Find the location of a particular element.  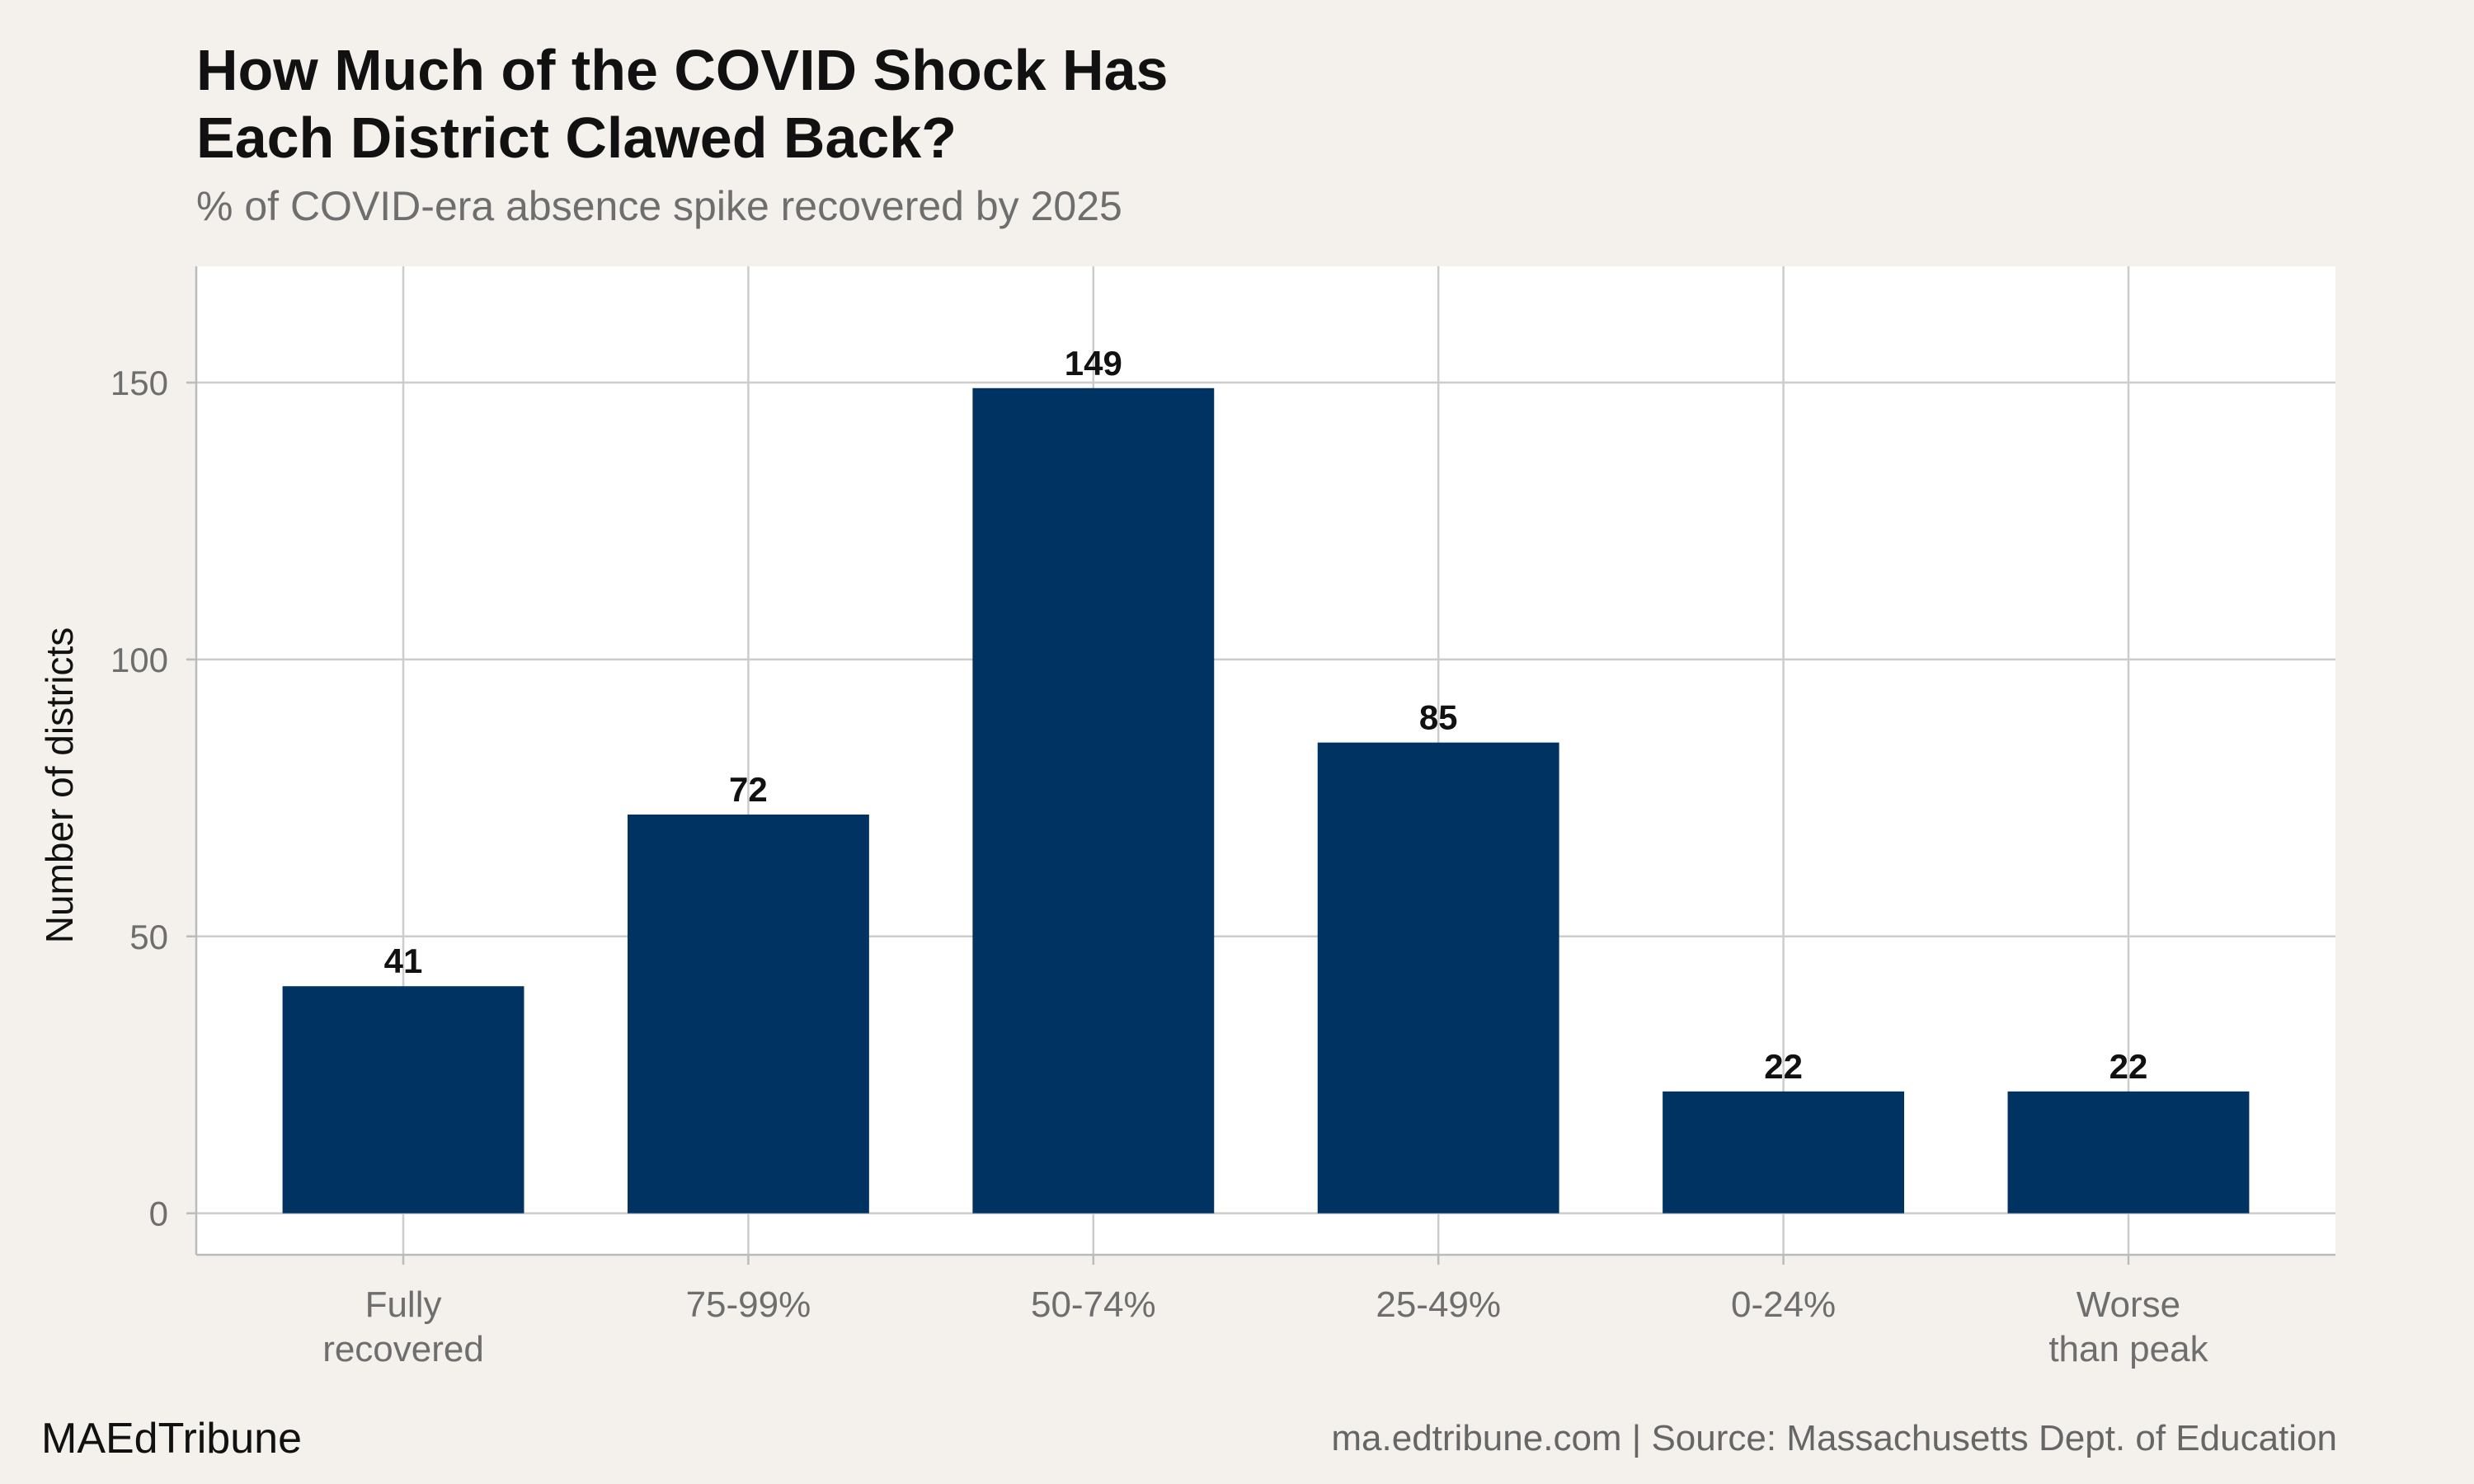

data-label: 85 is located at coordinates (1438, 717).